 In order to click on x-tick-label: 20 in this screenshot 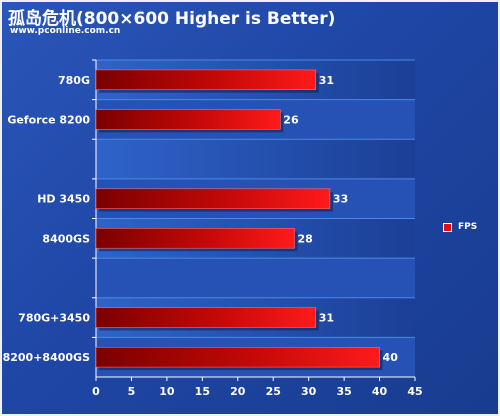, I will do `click(238, 391)`.